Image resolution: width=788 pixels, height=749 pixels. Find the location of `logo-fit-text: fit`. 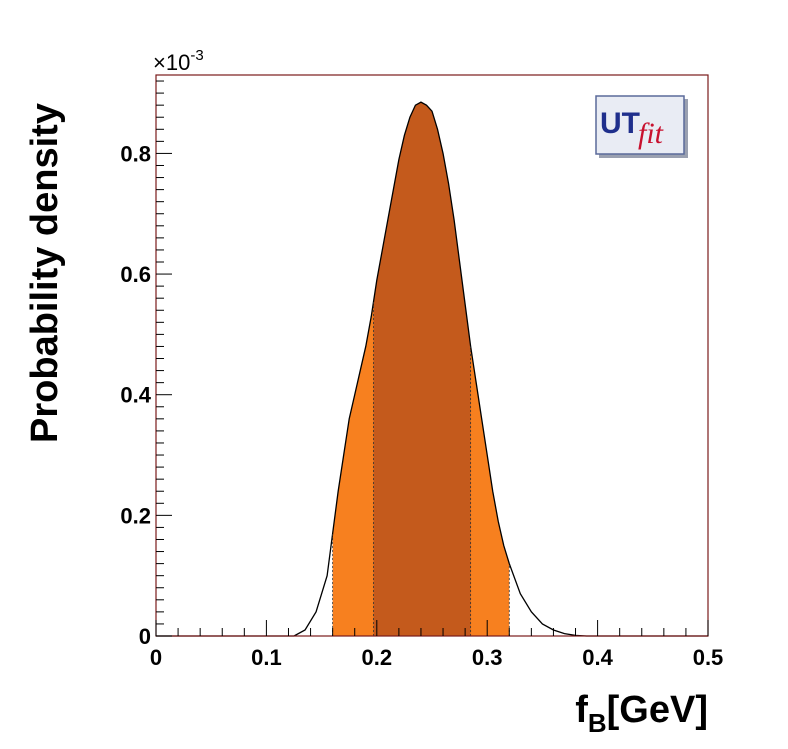

logo-fit-text: fit is located at coordinates (651, 133).